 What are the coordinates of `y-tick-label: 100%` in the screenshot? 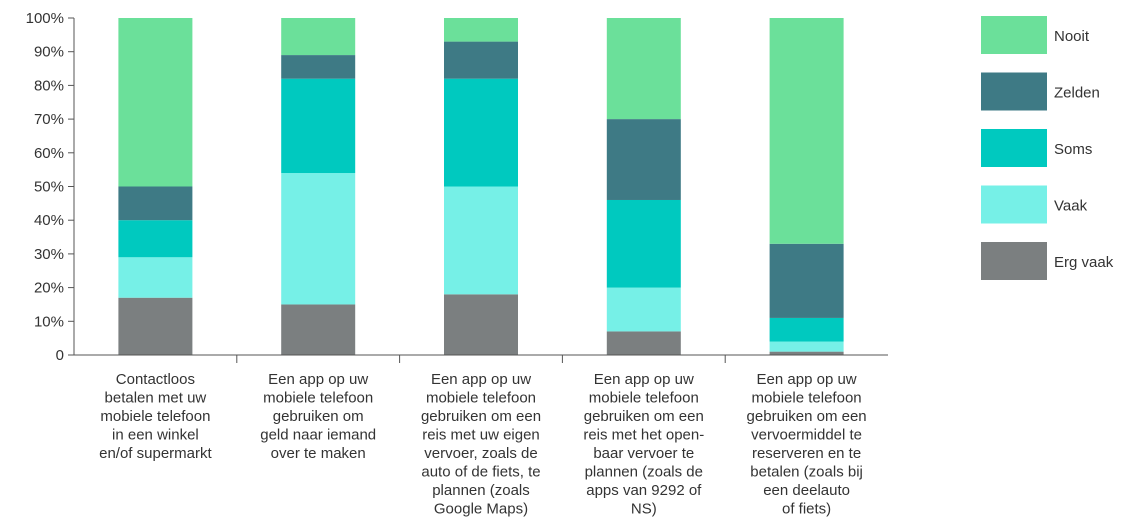 It's located at (45, 18).